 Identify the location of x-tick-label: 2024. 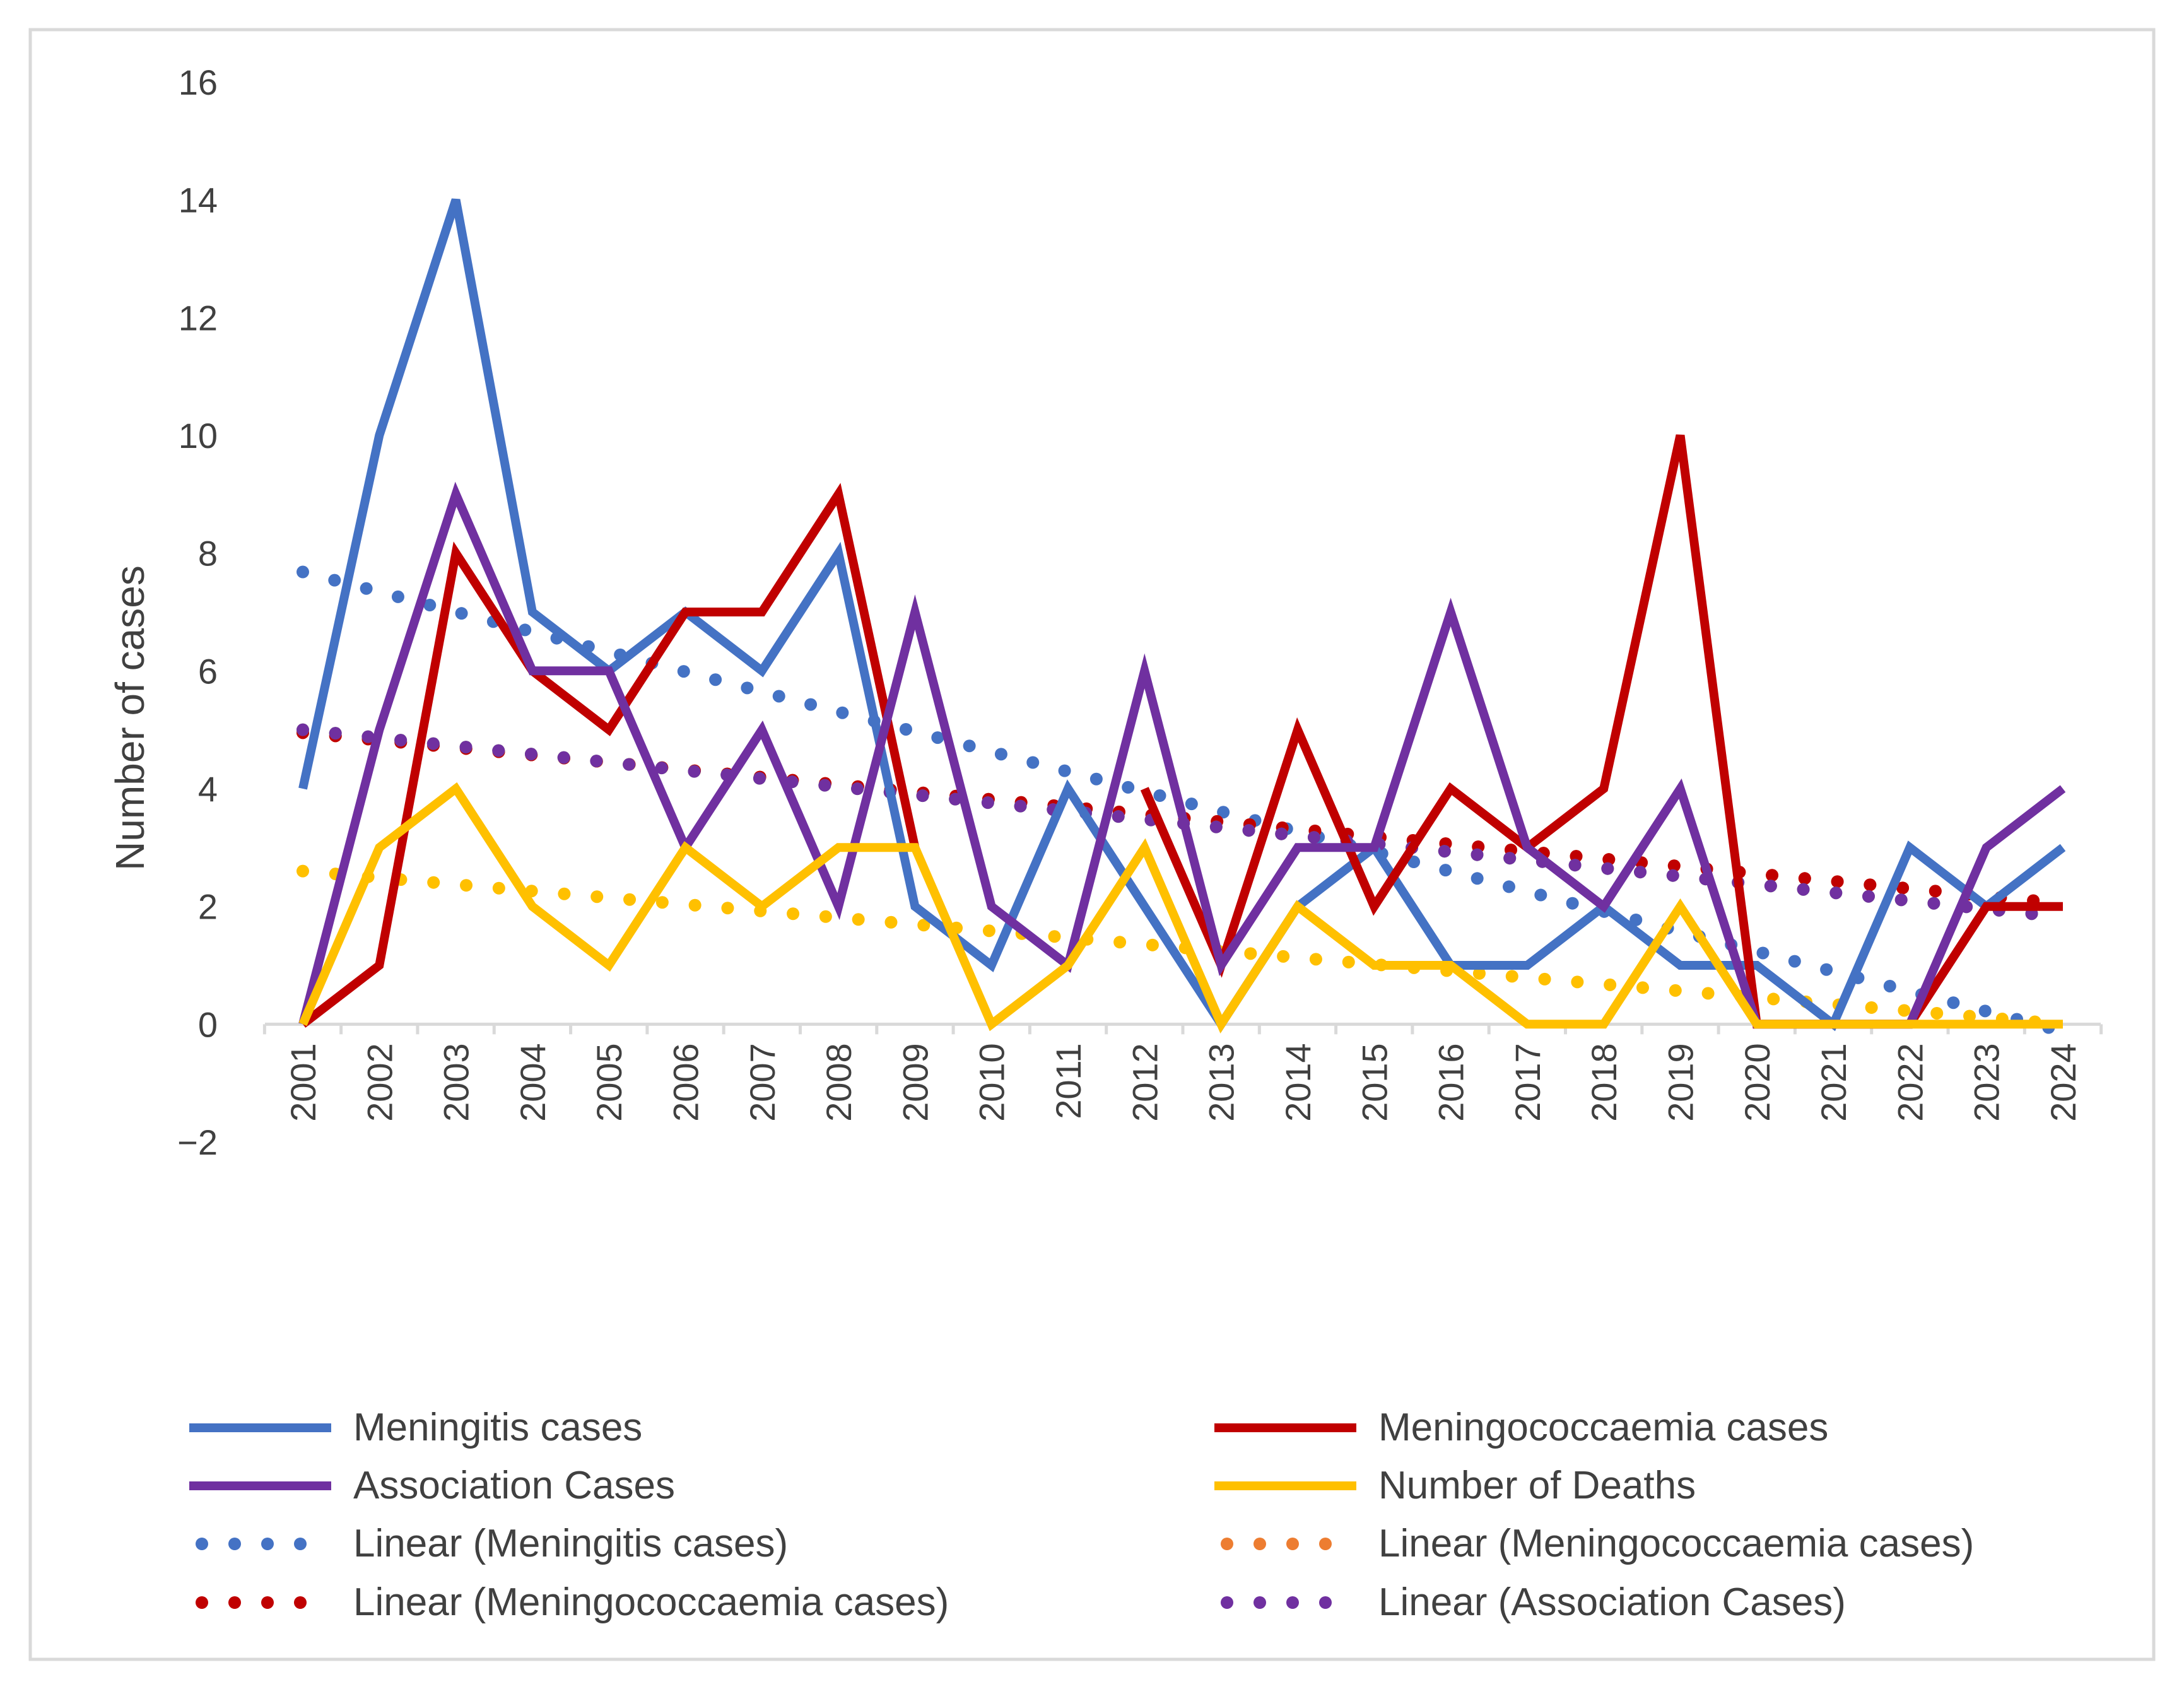
(2063, 1082).